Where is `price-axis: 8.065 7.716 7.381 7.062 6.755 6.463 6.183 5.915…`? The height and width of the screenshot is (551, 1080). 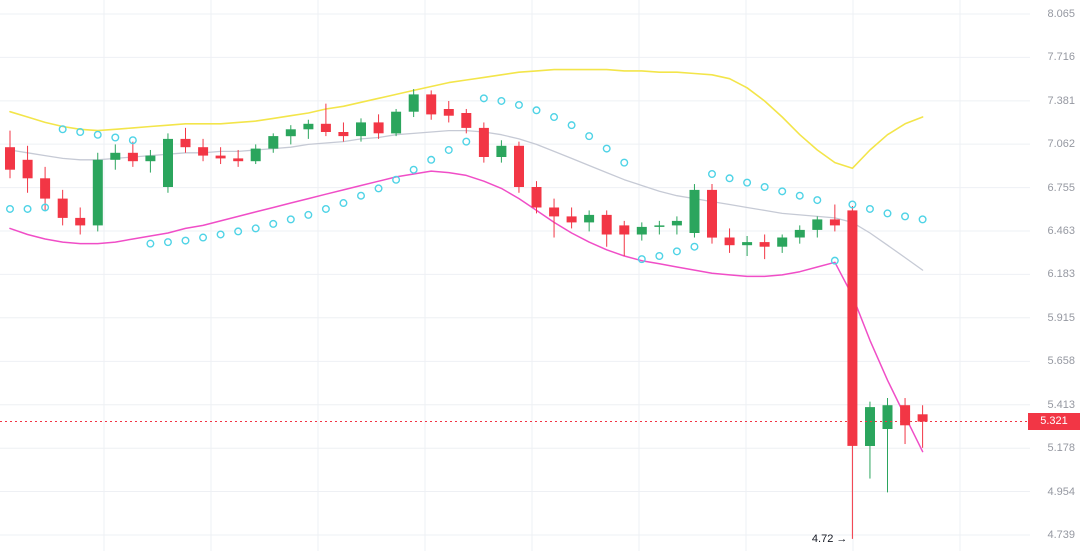 price-axis: 8.065 7.716 7.381 7.062 6.755 6.463 6.183 5.915… is located at coordinates (1055, 275).